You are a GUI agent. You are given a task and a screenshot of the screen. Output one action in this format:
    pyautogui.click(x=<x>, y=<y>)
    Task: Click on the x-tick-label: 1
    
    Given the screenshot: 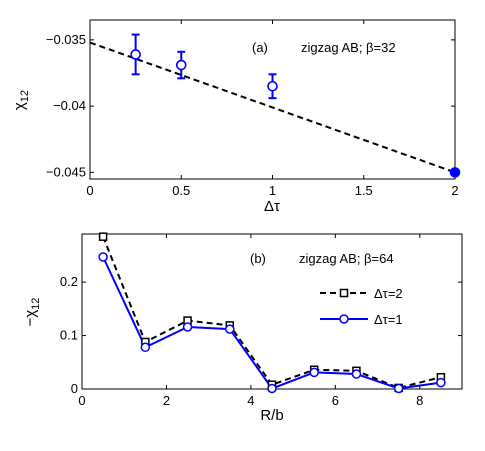 What is the action you would take?
    pyautogui.click(x=272, y=190)
    